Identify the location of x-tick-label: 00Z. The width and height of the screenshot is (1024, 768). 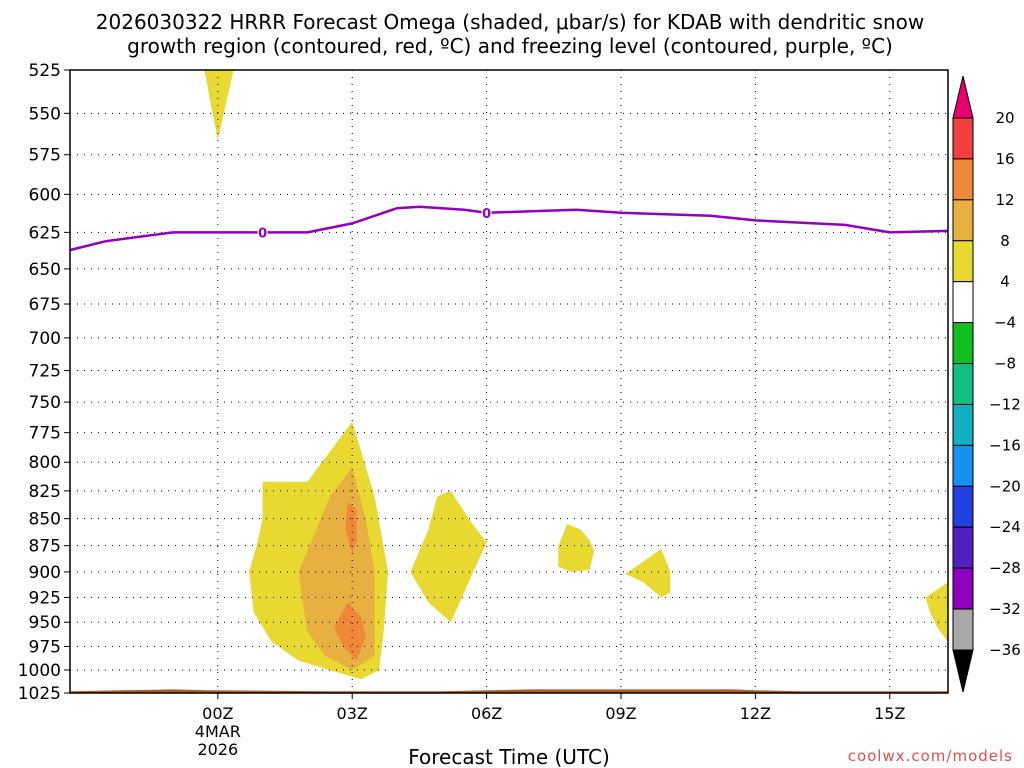
(217, 713).